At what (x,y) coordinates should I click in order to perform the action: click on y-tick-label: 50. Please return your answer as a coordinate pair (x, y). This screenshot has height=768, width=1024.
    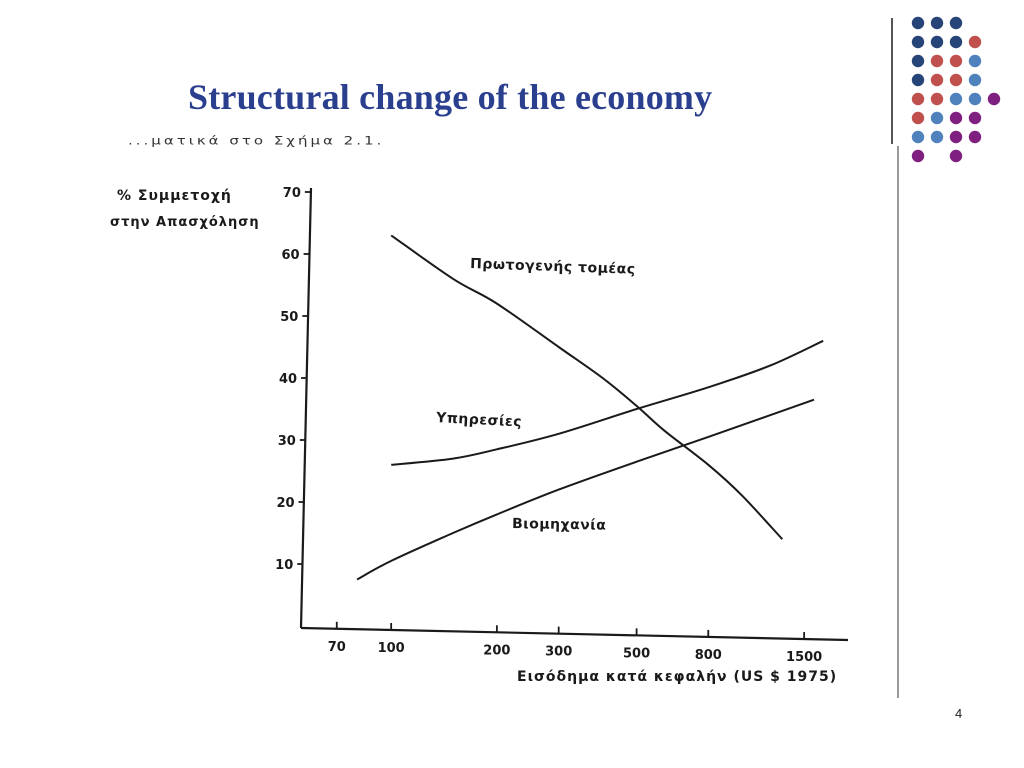
    Looking at the image, I should click on (289, 317).